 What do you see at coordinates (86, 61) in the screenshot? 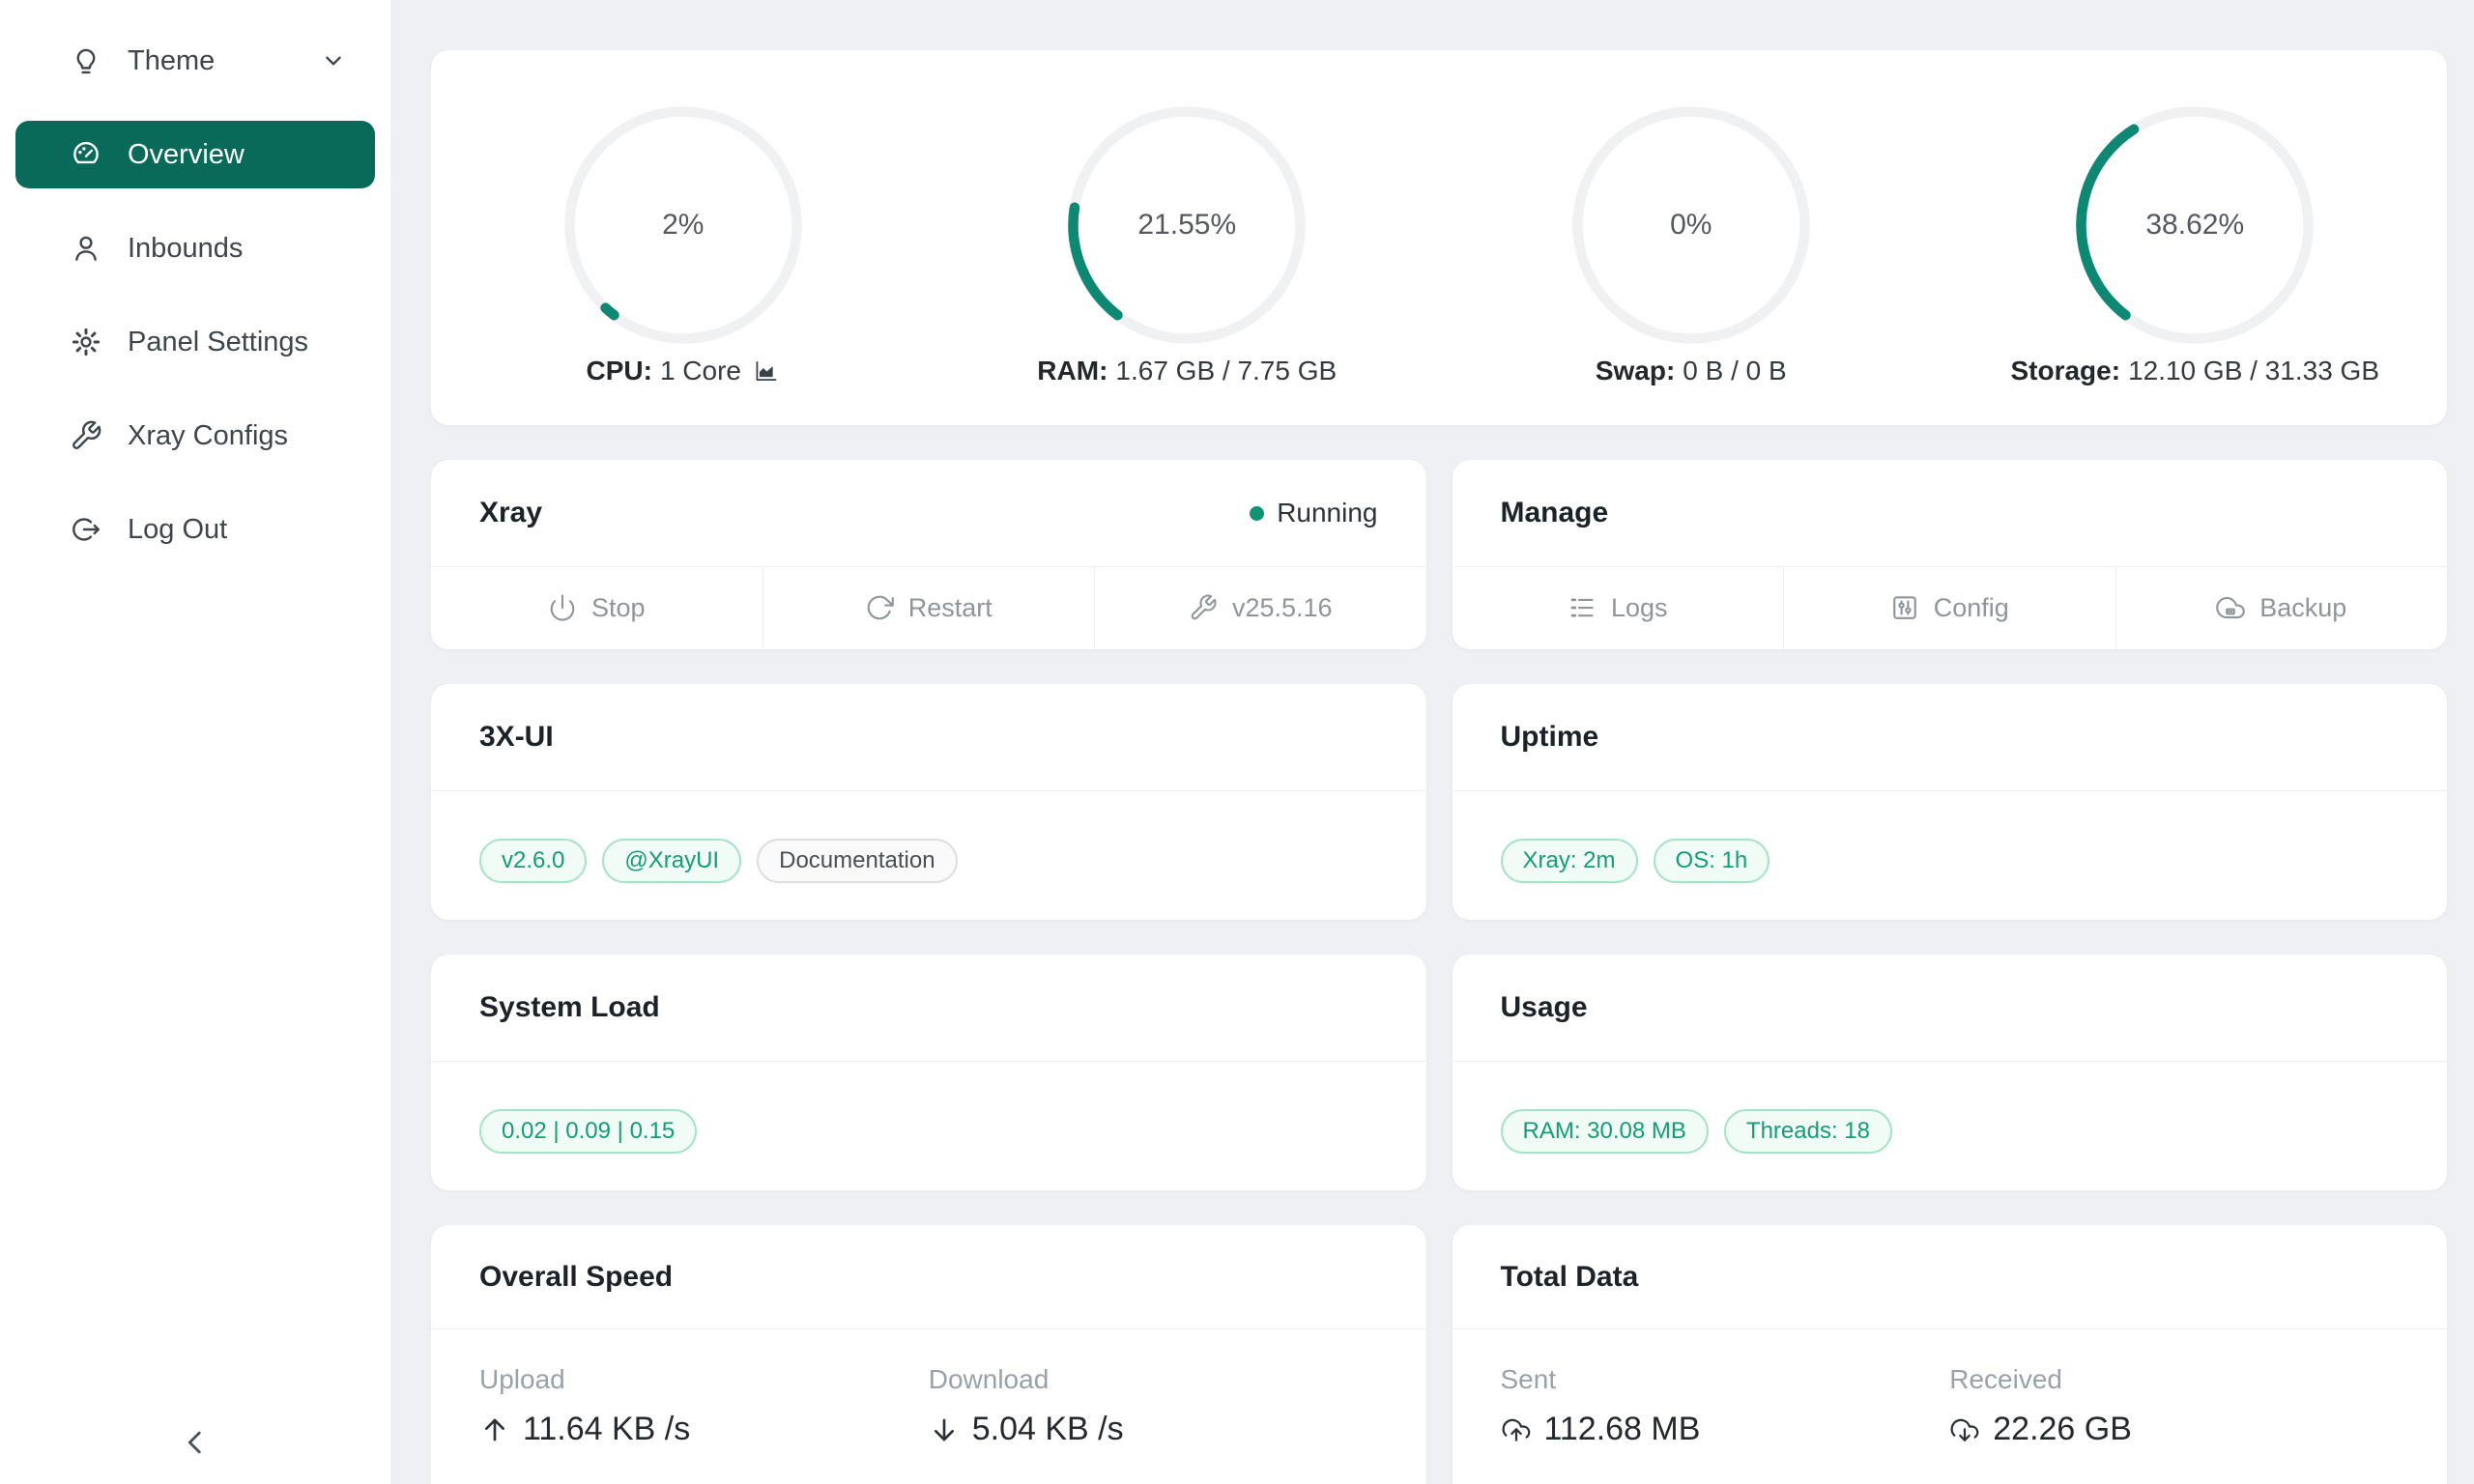
I see `bulb-icon` at bounding box center [86, 61].